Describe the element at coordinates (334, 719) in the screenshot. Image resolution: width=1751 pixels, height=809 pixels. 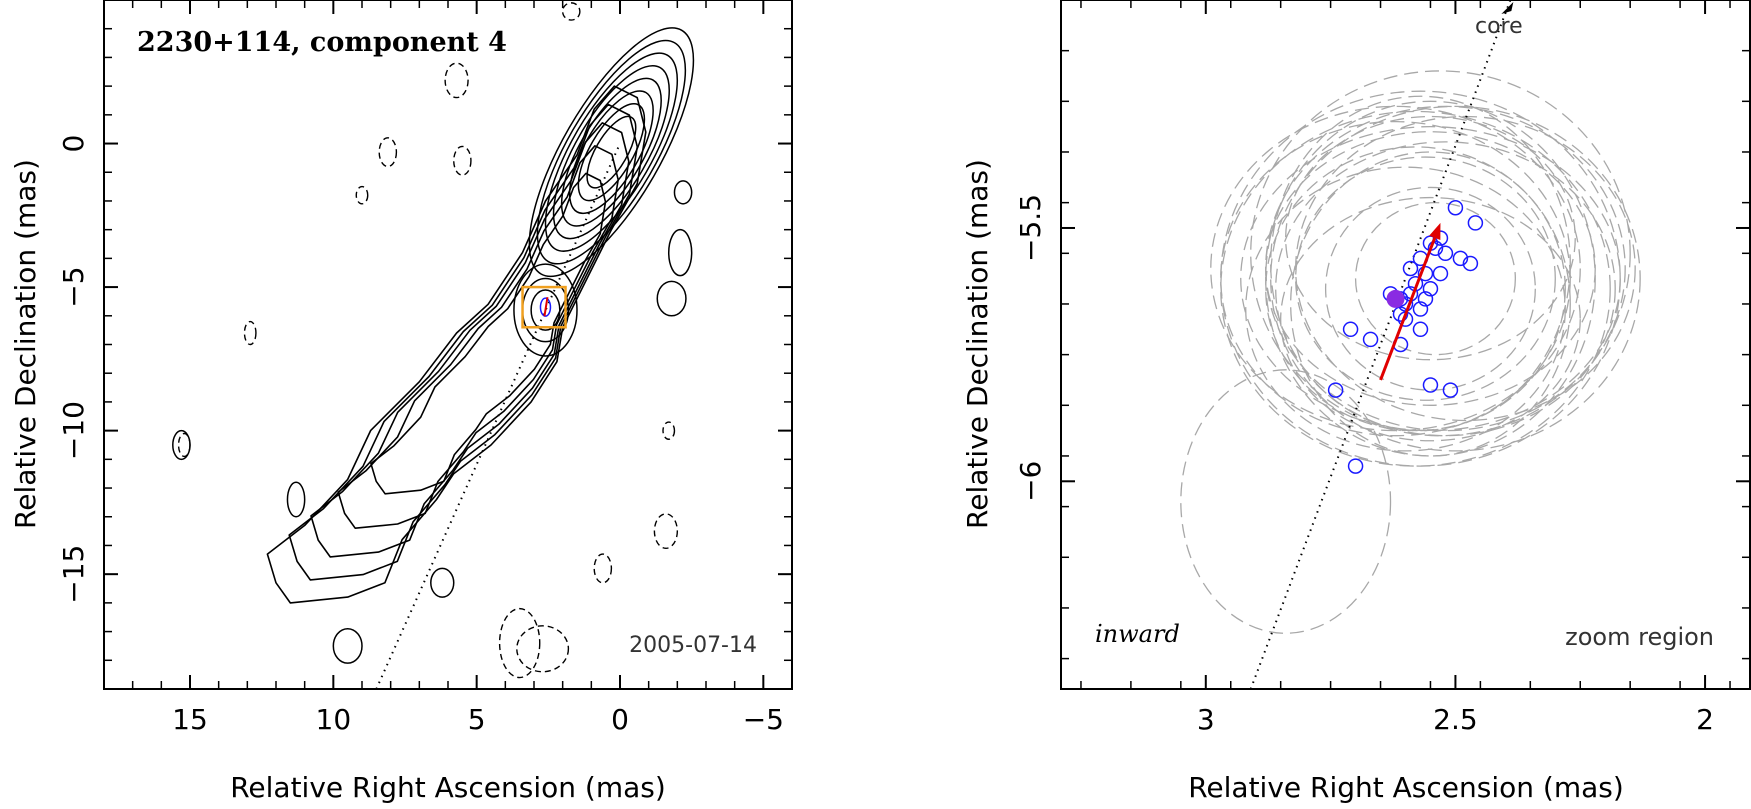
I see `x-tick-label: 10` at that location.